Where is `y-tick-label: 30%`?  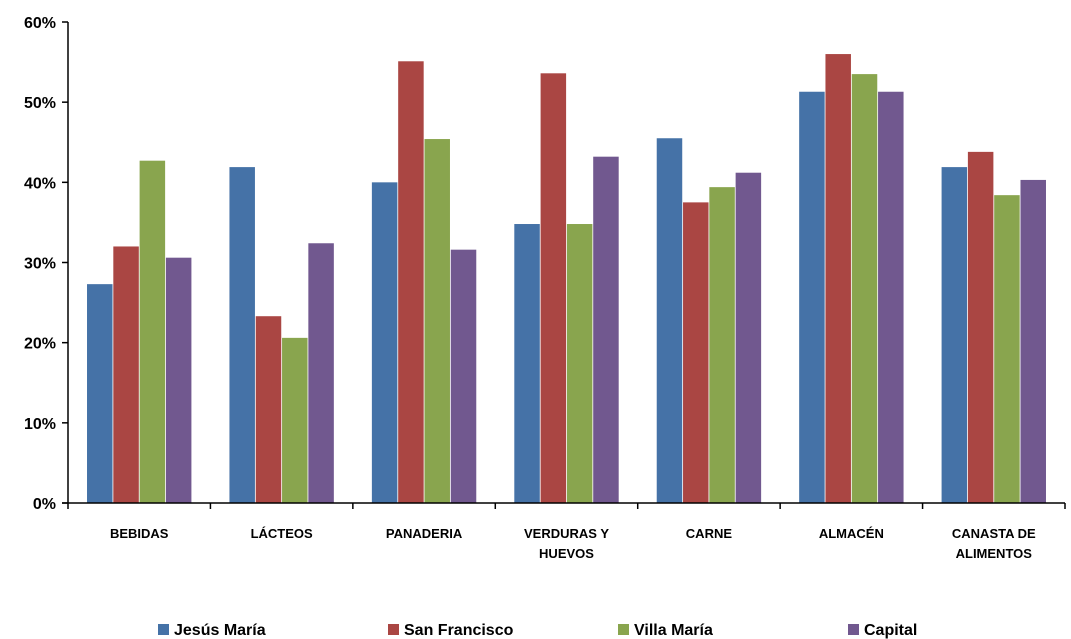 y-tick-label: 30% is located at coordinates (40, 264).